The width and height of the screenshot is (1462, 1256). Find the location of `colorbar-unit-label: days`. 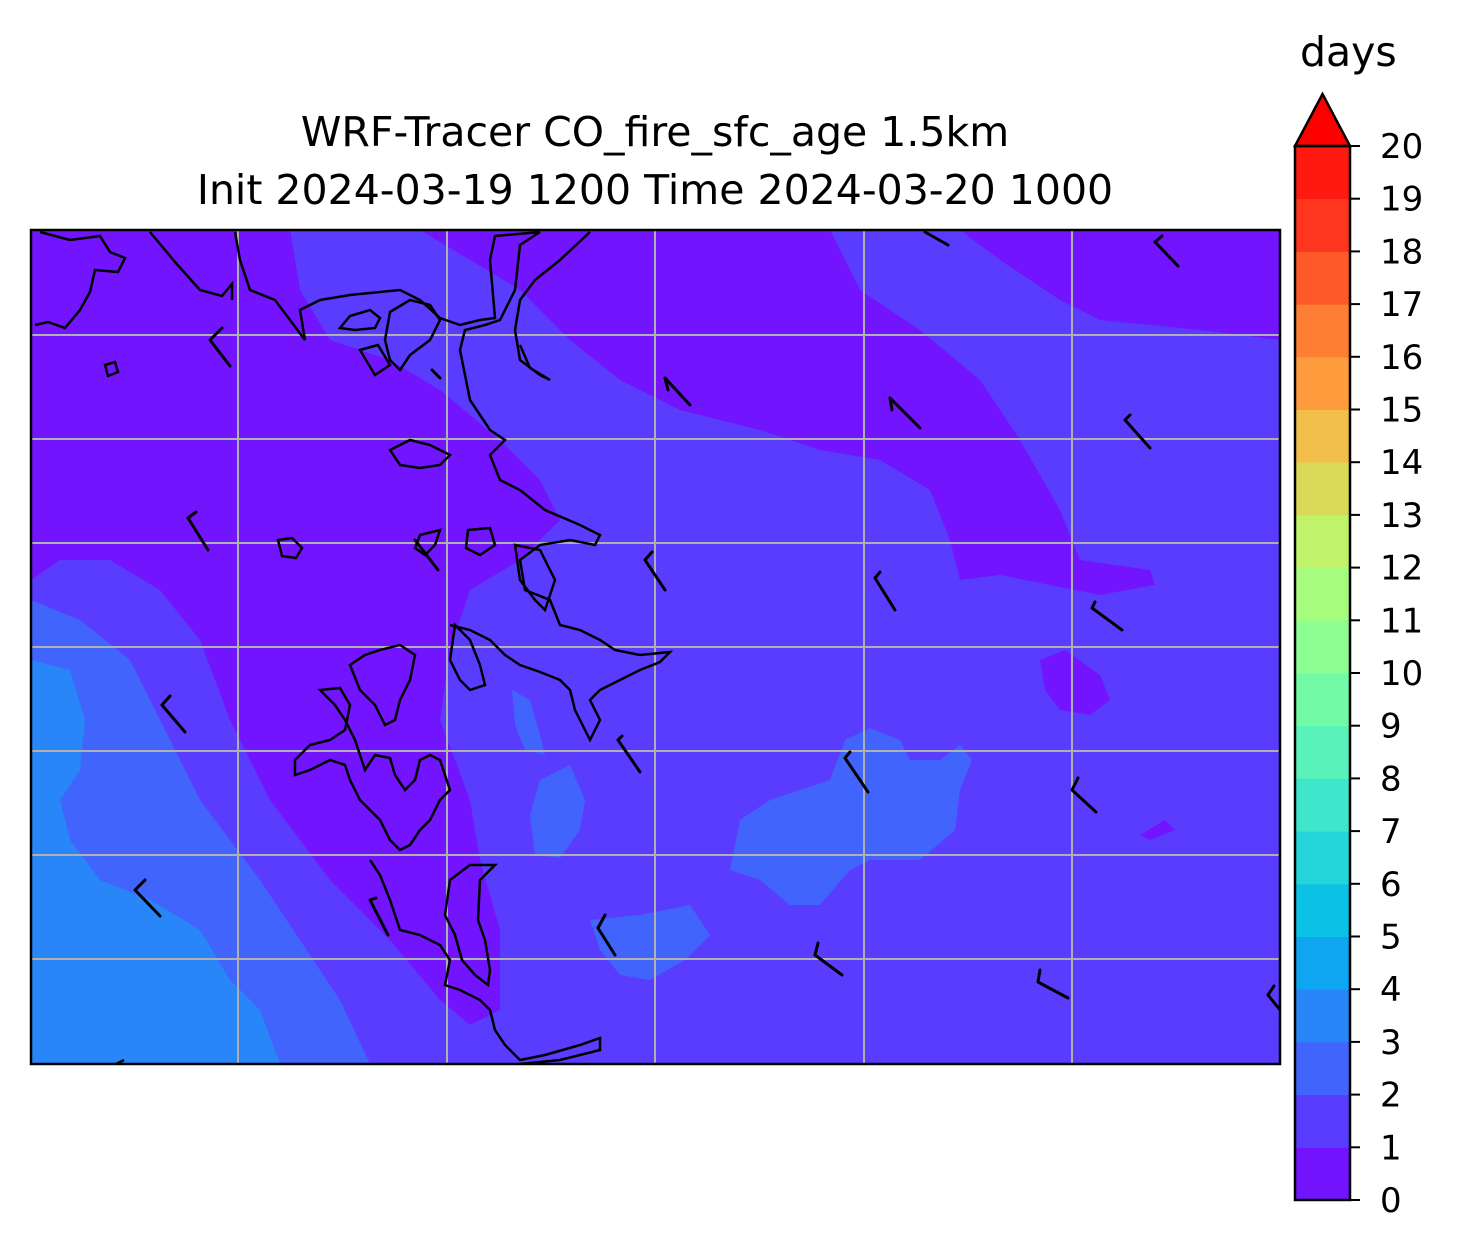

colorbar-unit-label: days is located at coordinates (1348, 52).